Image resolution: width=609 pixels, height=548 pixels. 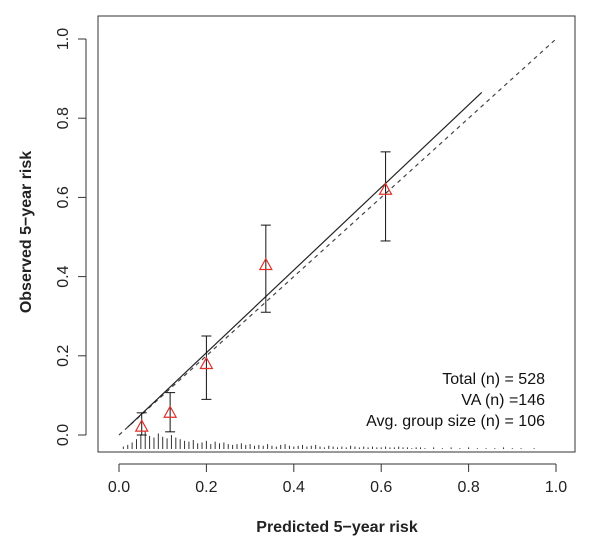 I want to click on x-axis: 0.0 0.2 0.4 0.6 0.8 1.0, so click(x=337, y=479).